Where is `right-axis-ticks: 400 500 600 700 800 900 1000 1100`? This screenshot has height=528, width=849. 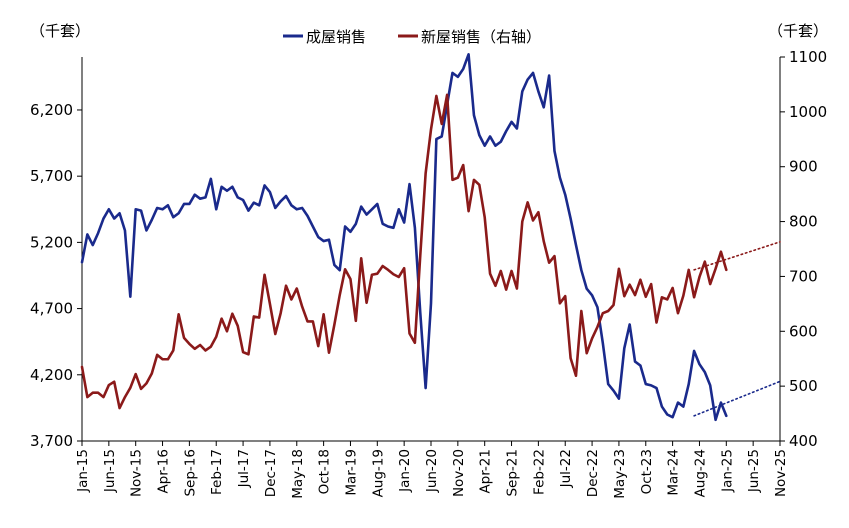 right-axis-ticks: 400 500 600 700 800 900 1000 1100 is located at coordinates (803, 249).